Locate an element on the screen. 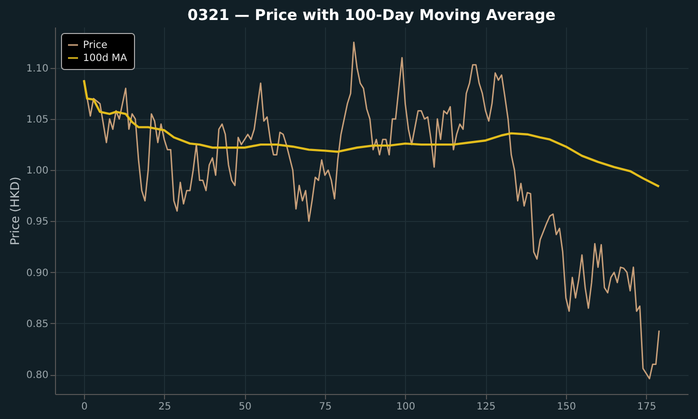  legend-label: 100d MA is located at coordinates (105, 58).